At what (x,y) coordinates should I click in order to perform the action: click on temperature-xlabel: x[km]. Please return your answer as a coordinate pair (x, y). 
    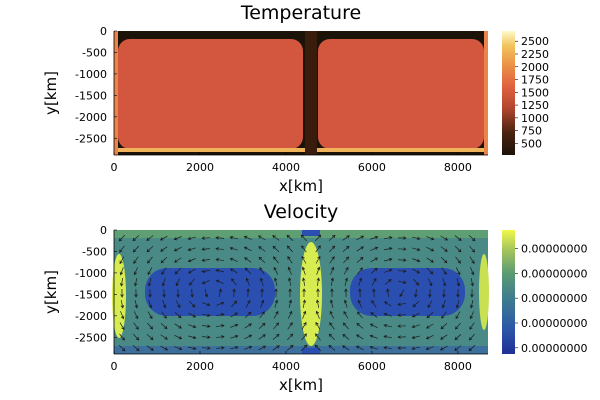
    Looking at the image, I should click on (301, 186).